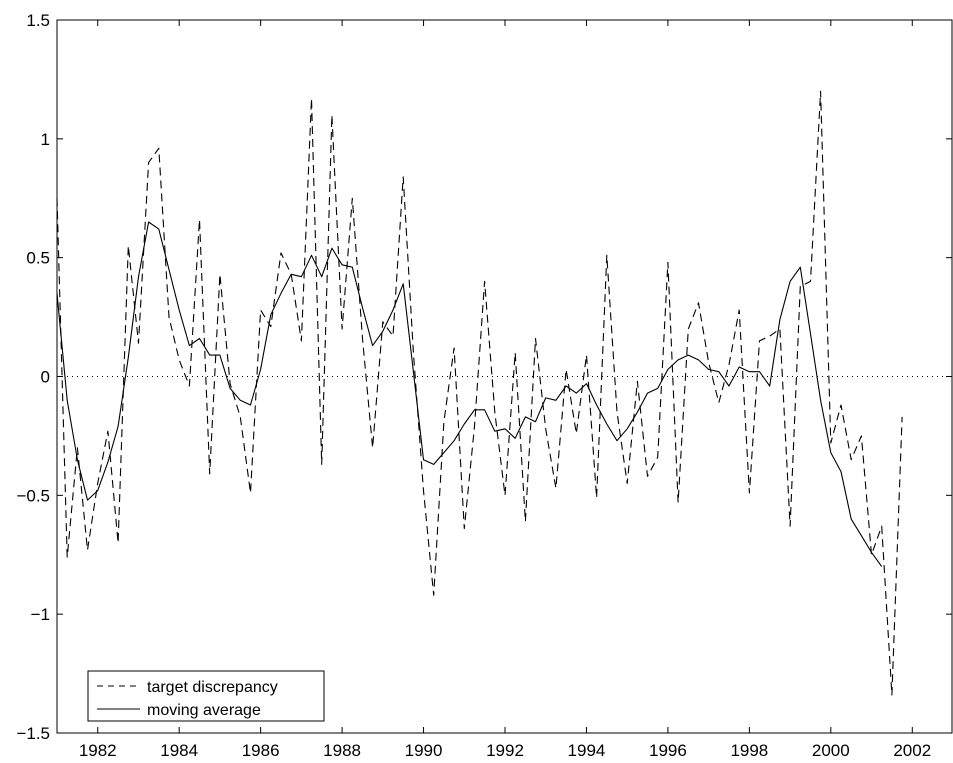 The height and width of the screenshot is (763, 953). I want to click on x-tick-label: 1984, so click(179, 750).